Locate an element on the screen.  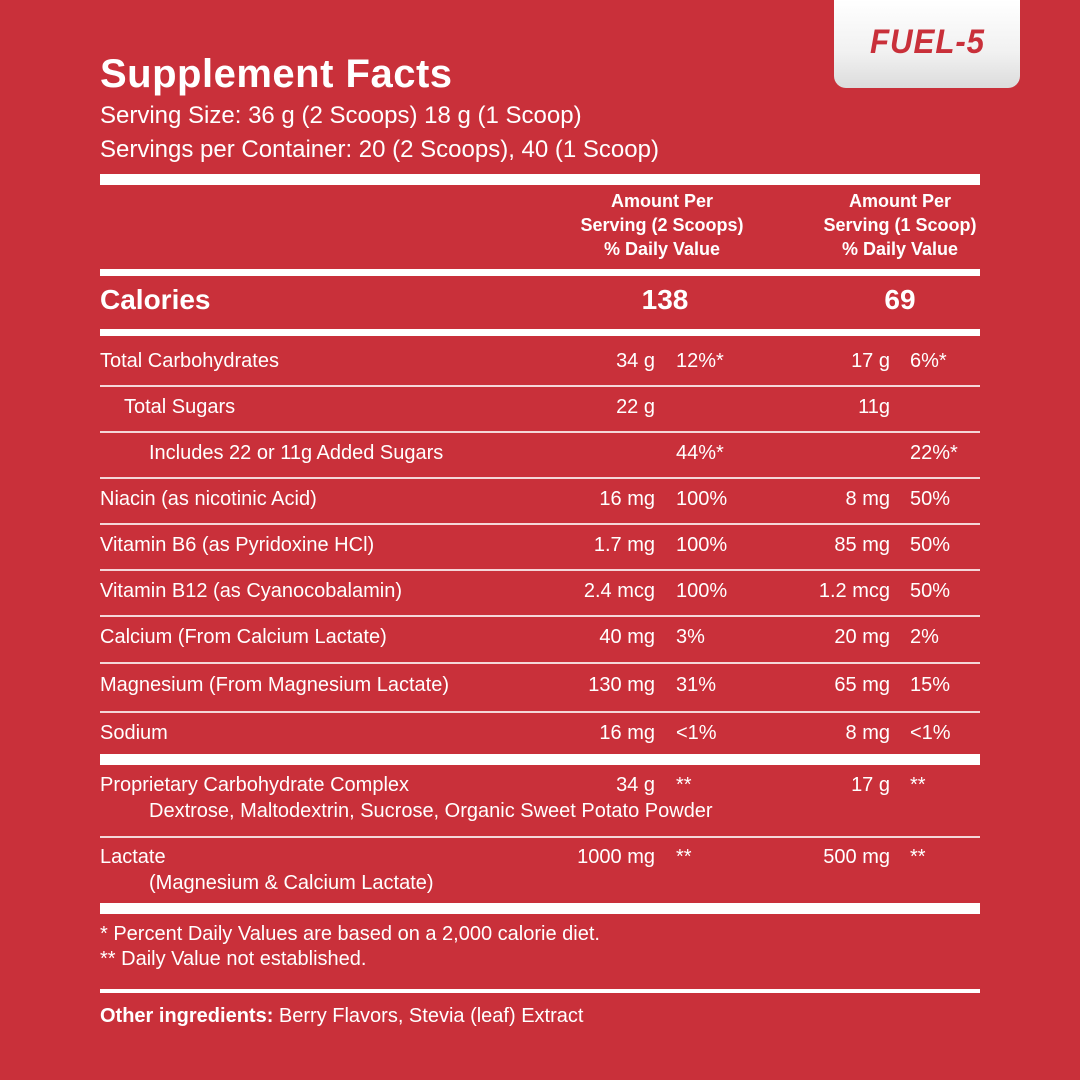
dv-1-scoop: 22%* is located at coordinates (934, 453).